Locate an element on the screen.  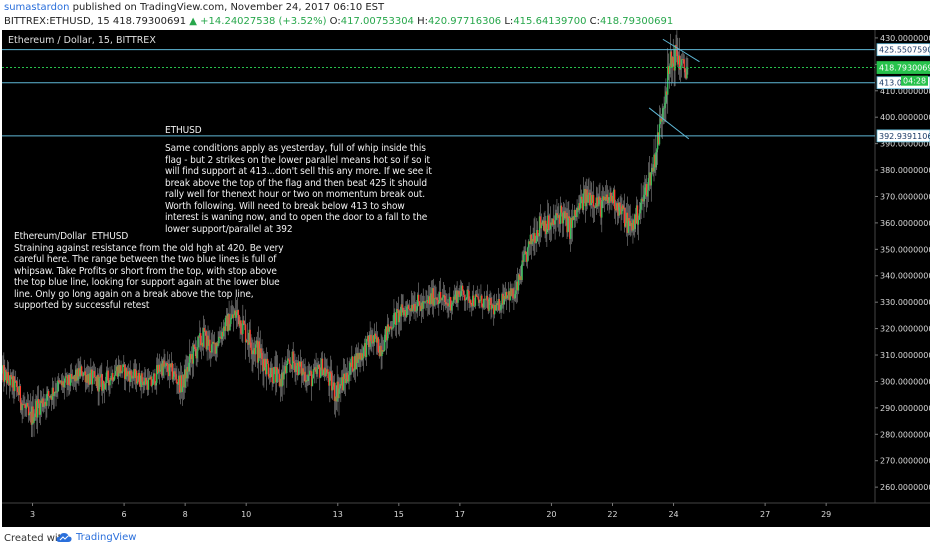
author-link: sumastardon is located at coordinates (37, 7).